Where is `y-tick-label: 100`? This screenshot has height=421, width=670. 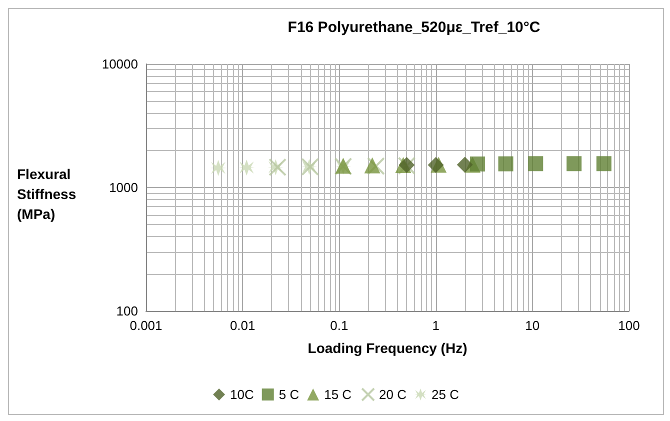 y-tick-label: 100 is located at coordinates (127, 311).